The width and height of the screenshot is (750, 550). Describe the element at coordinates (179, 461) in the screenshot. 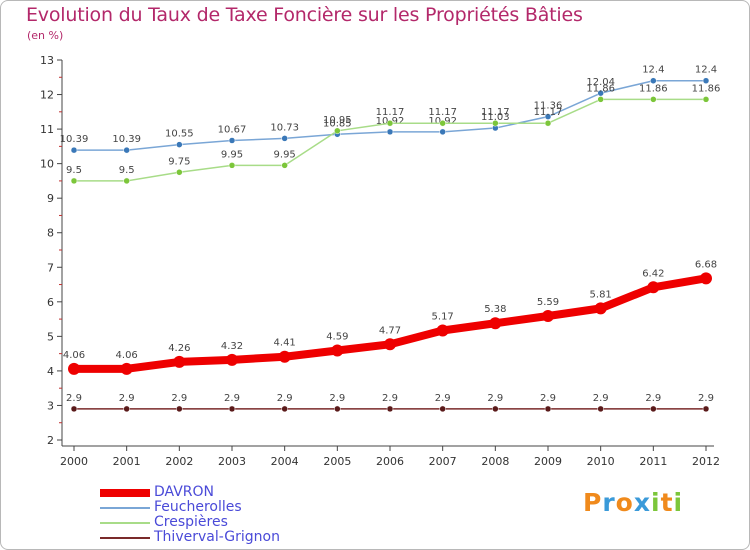

I see `x-tick-label: 2002` at that location.